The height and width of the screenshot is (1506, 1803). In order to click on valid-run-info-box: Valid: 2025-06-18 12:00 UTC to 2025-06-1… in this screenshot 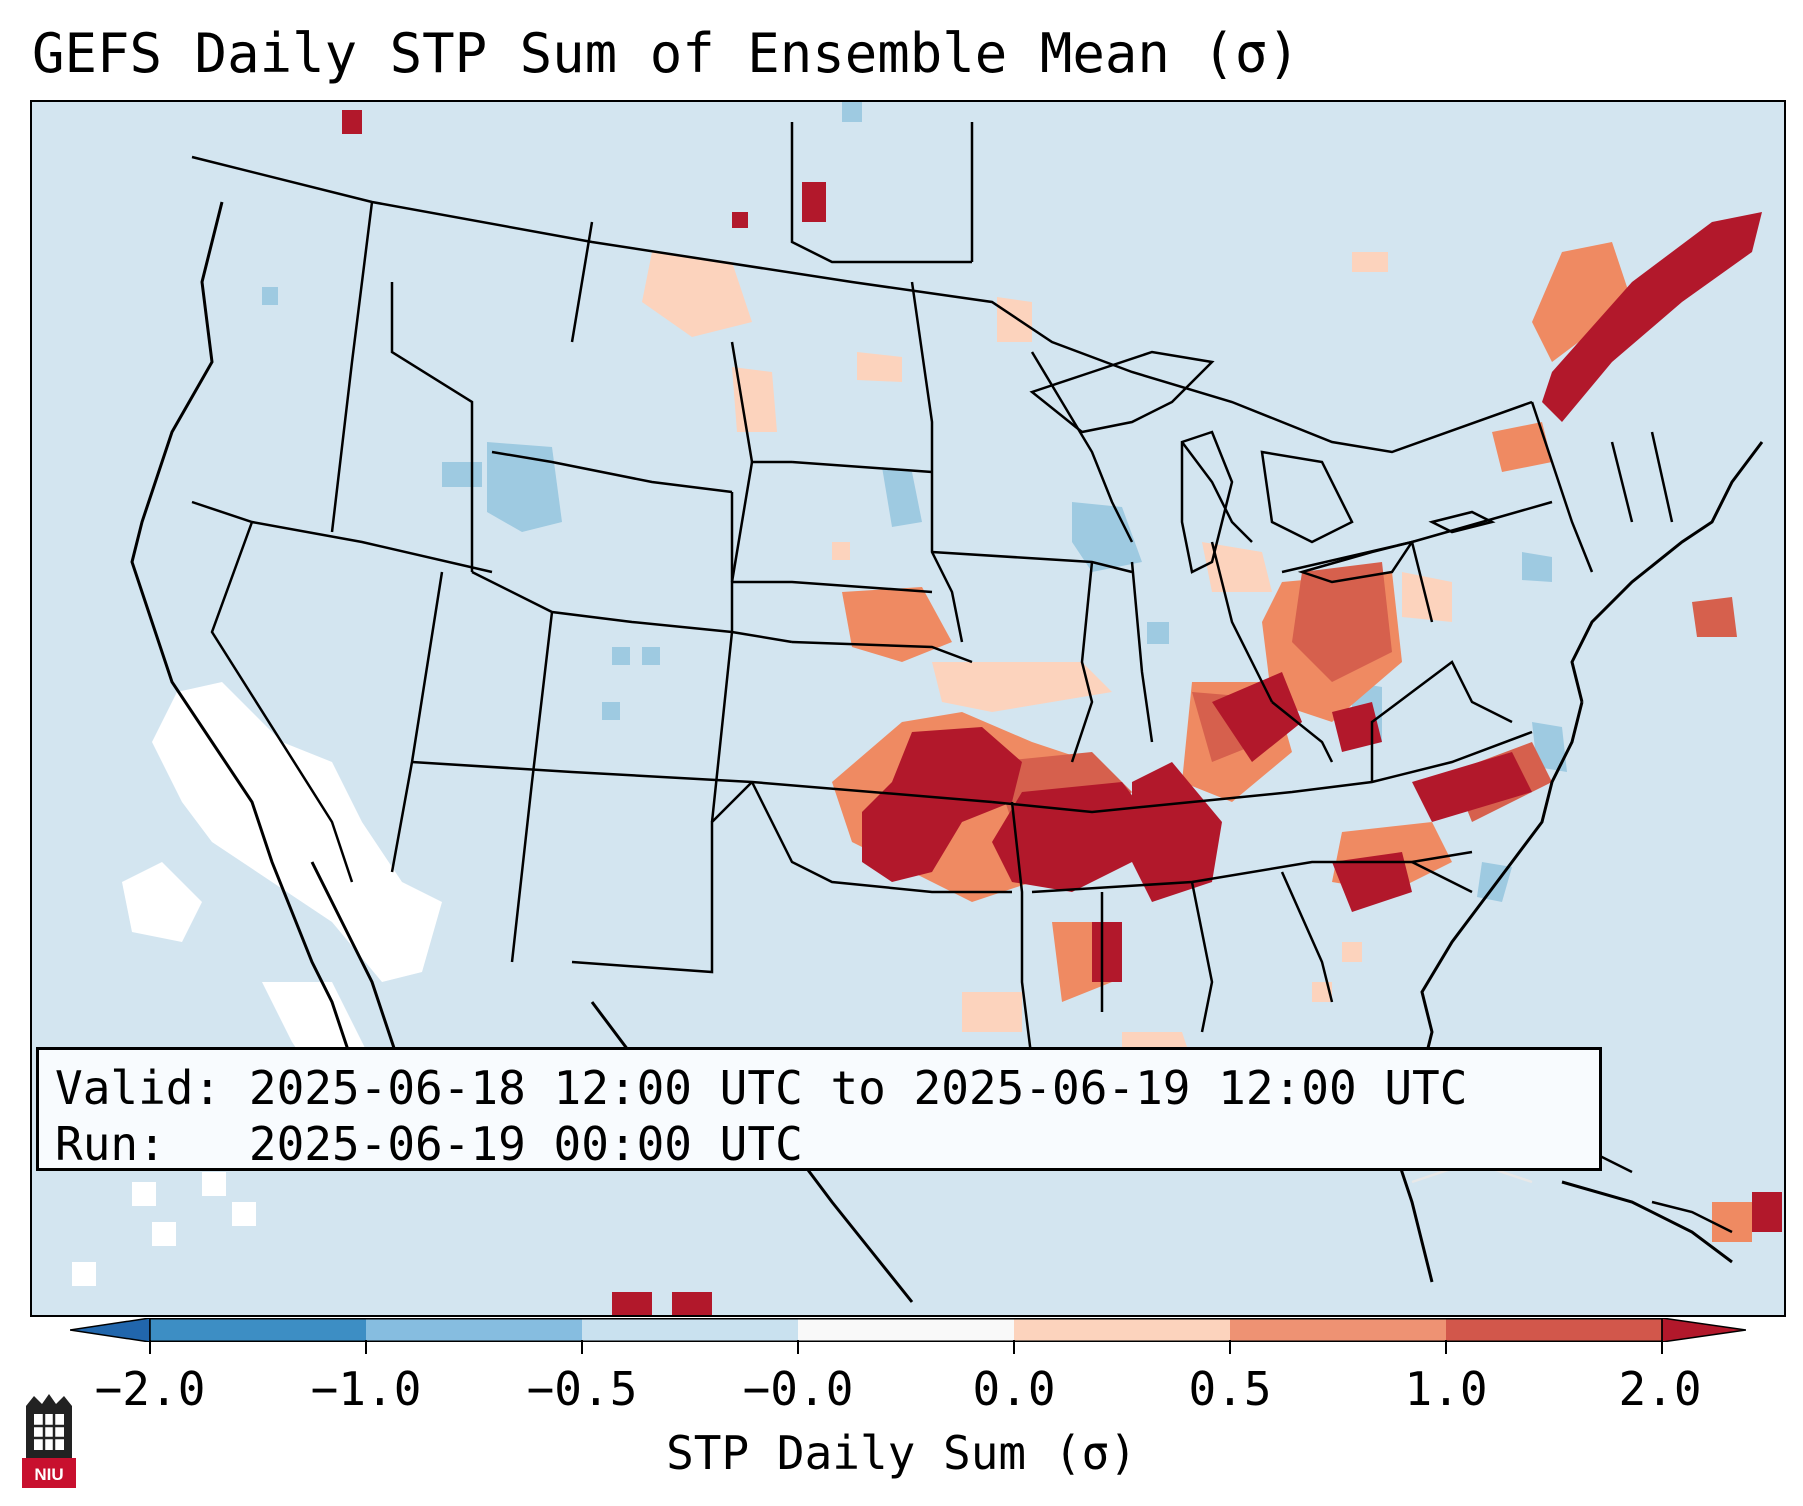, I will do `click(819, 1109)`.